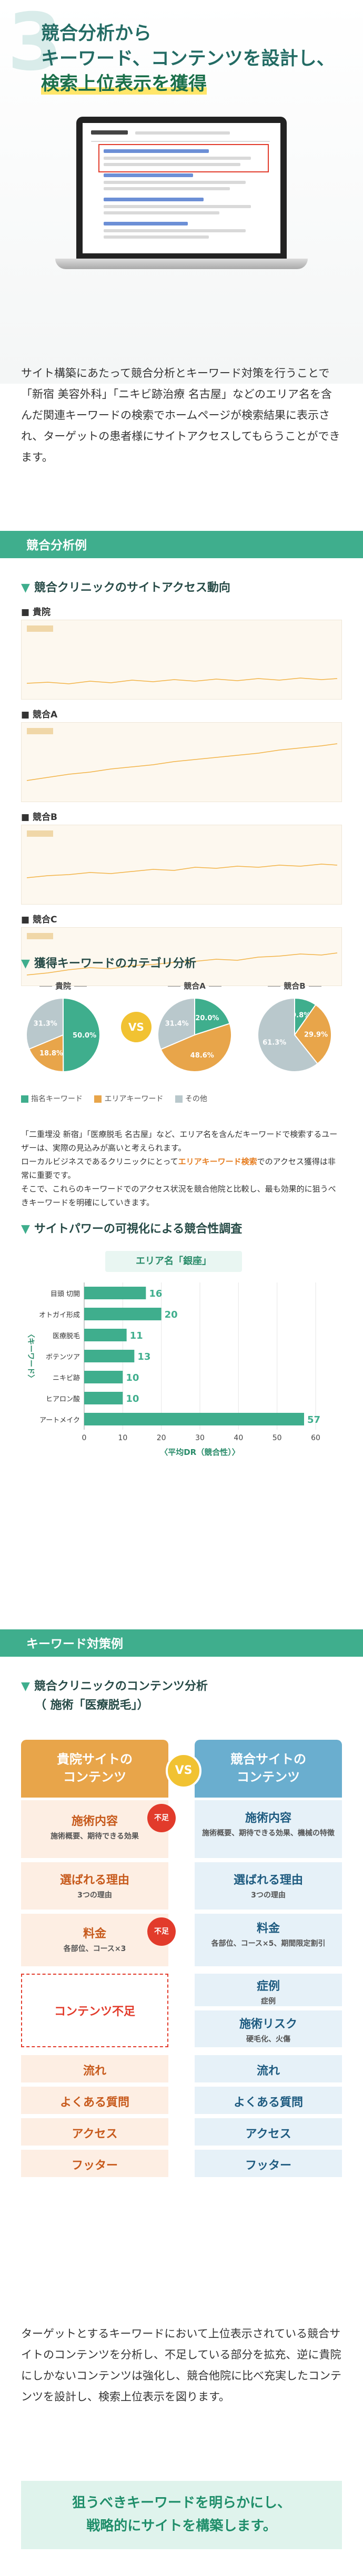  Describe the element at coordinates (181, 1098) in the screenshot. I see `pie-legend: 指名キーワード エリアキーワード その他` at that location.